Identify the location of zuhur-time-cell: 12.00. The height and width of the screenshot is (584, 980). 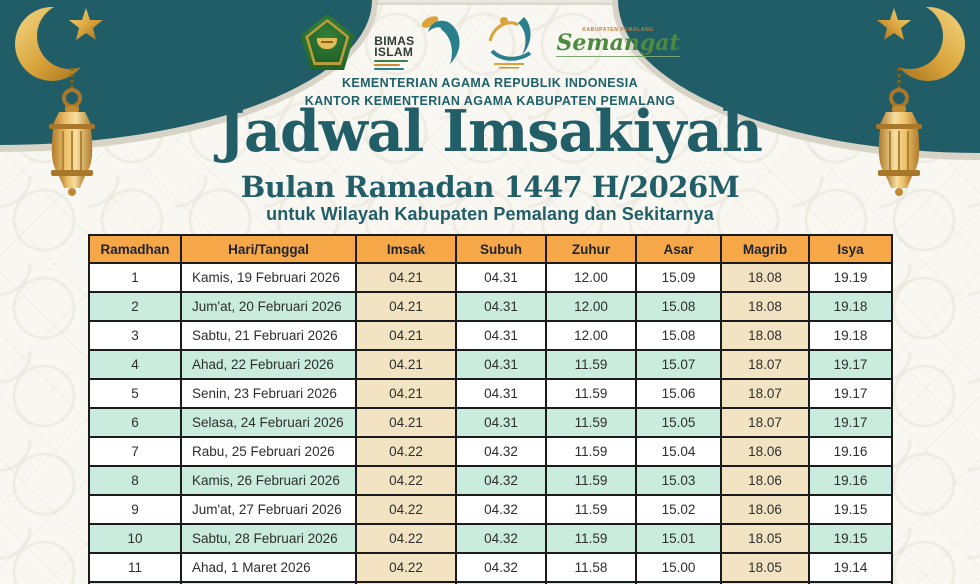
(591, 335).